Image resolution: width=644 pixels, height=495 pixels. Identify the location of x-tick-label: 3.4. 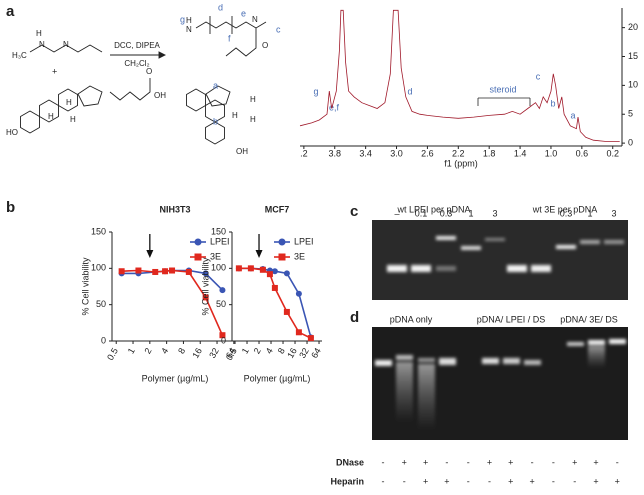
(365, 153).